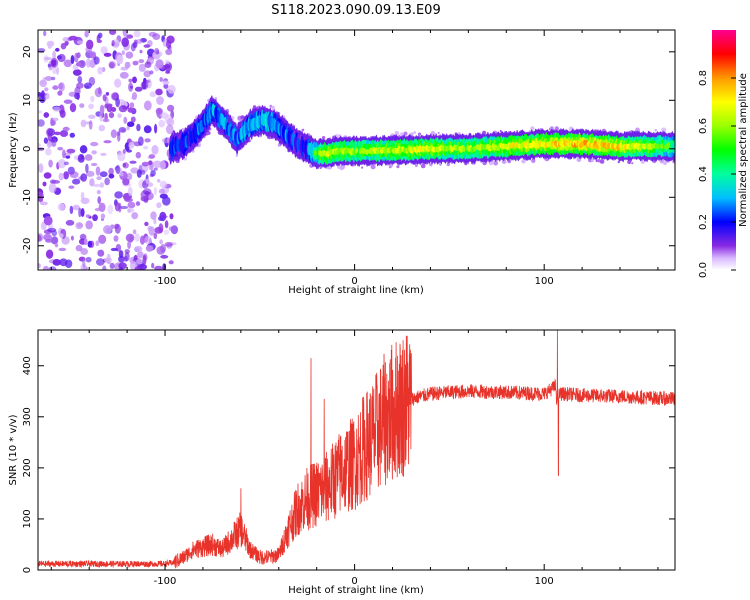  What do you see at coordinates (703, 270) in the screenshot?
I see `colorbar-tick-label: 0.0` at bounding box center [703, 270].